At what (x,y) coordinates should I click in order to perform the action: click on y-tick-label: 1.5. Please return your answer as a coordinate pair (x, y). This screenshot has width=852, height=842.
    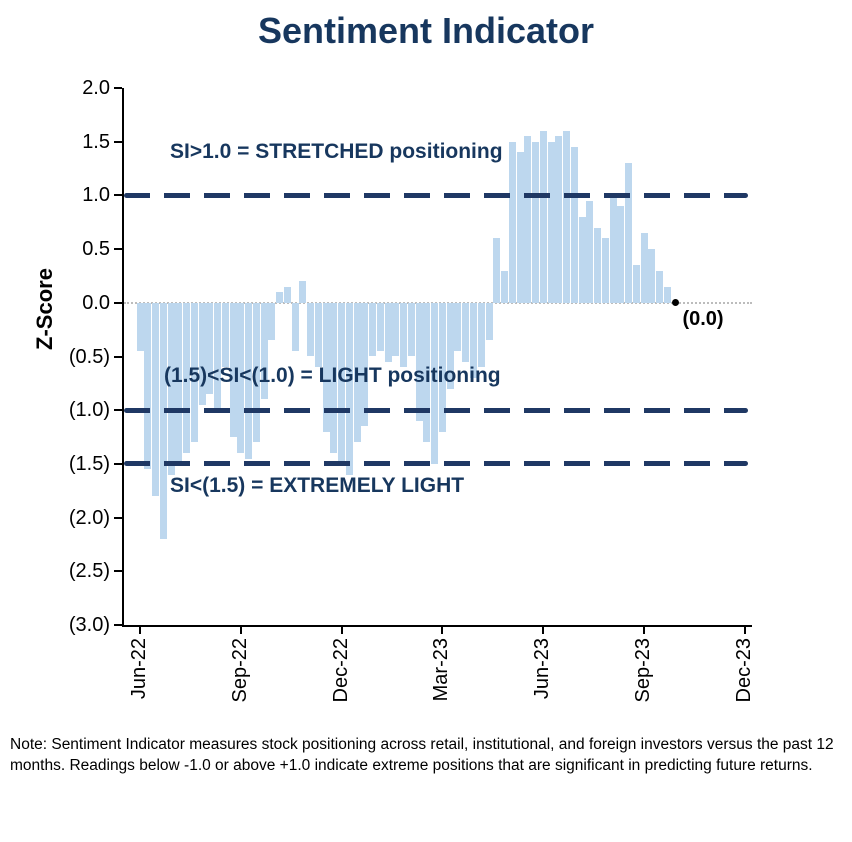
    Looking at the image, I should click on (96, 141).